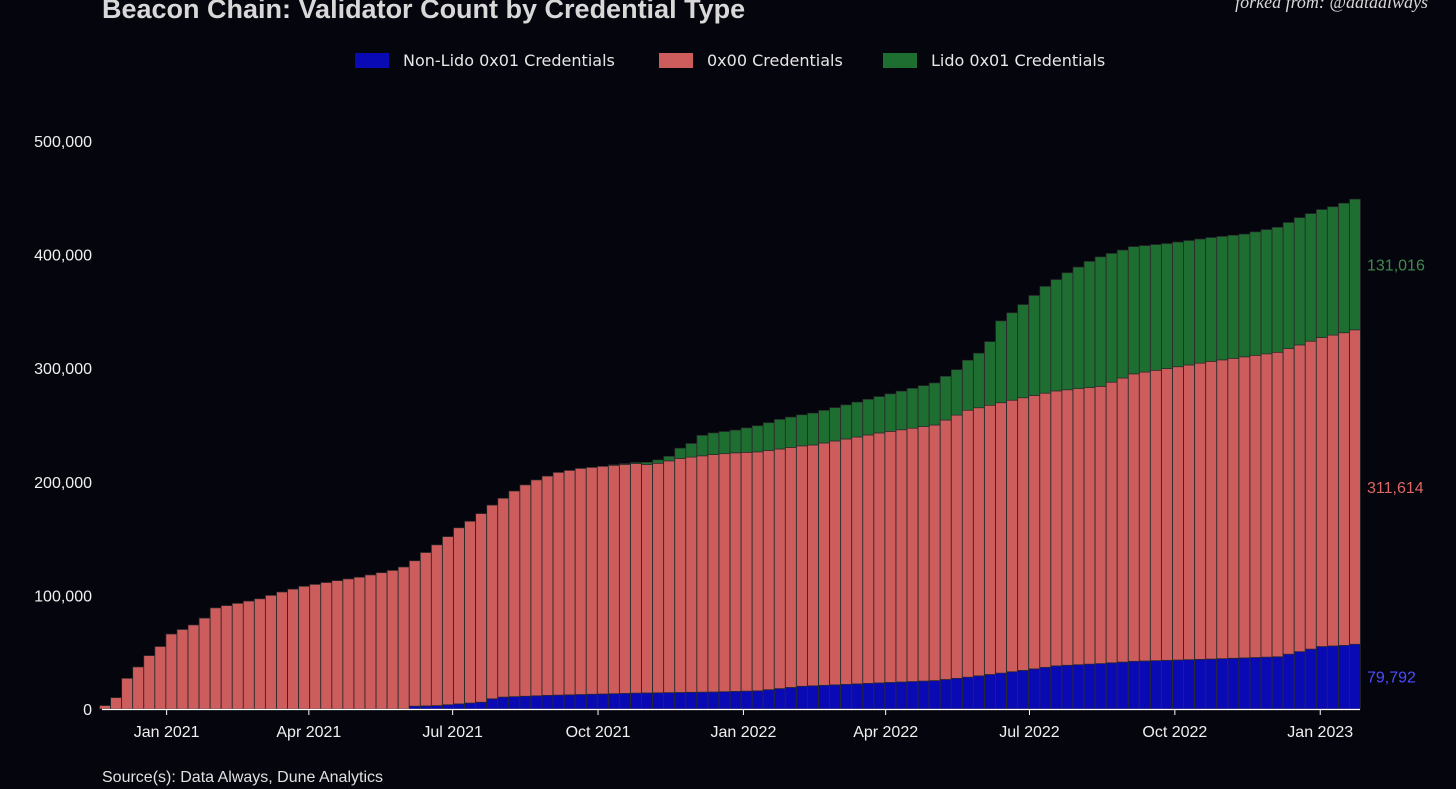 The image size is (1456, 789). Describe the element at coordinates (63, 256) in the screenshot. I see `y-tick-label: 400,000` at that location.